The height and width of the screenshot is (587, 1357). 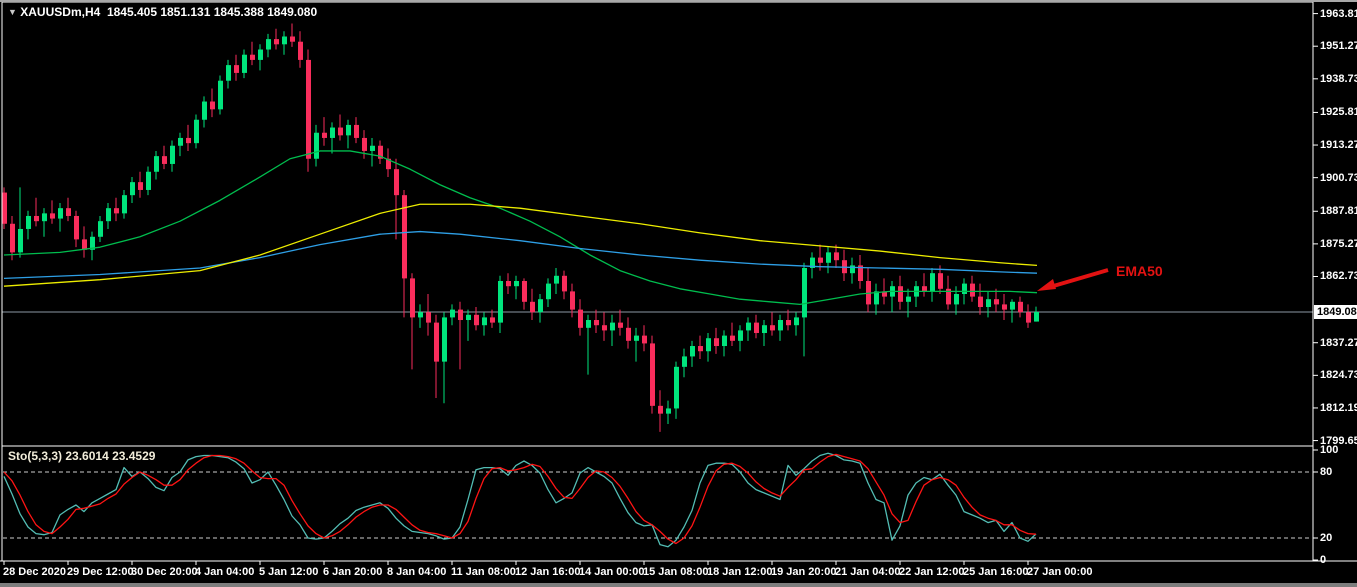 I want to click on price-axis-label: 1862.730, so click(x=1338, y=276).